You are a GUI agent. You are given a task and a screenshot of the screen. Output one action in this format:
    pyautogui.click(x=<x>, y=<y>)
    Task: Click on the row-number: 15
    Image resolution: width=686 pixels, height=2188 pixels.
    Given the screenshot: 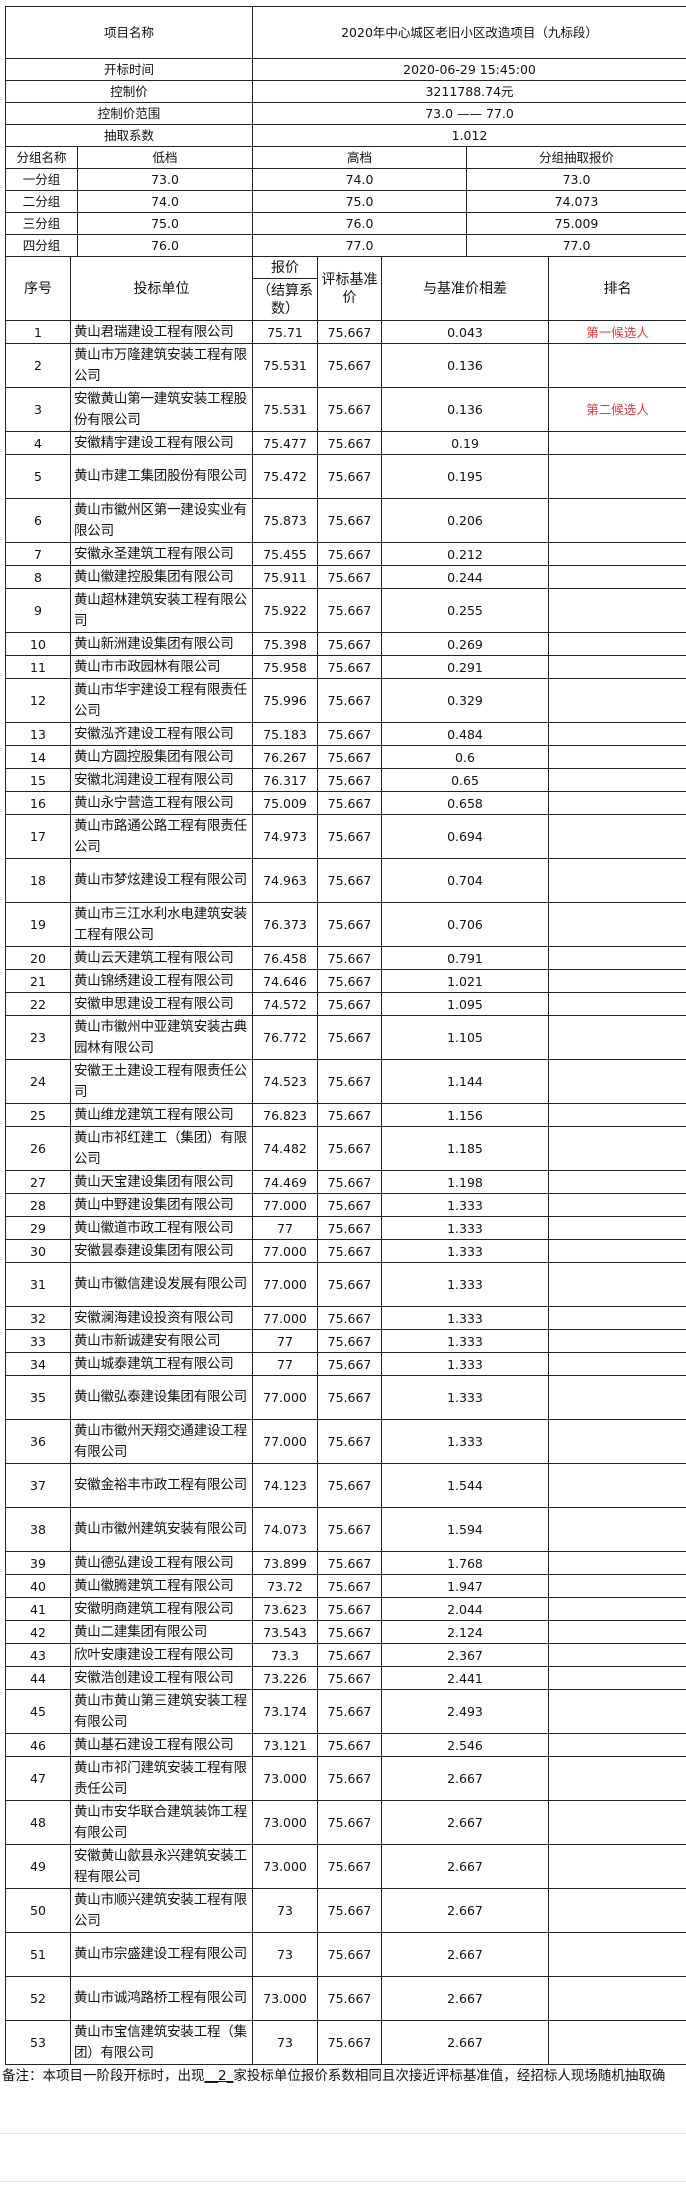 What is the action you would take?
    pyautogui.click(x=38, y=780)
    